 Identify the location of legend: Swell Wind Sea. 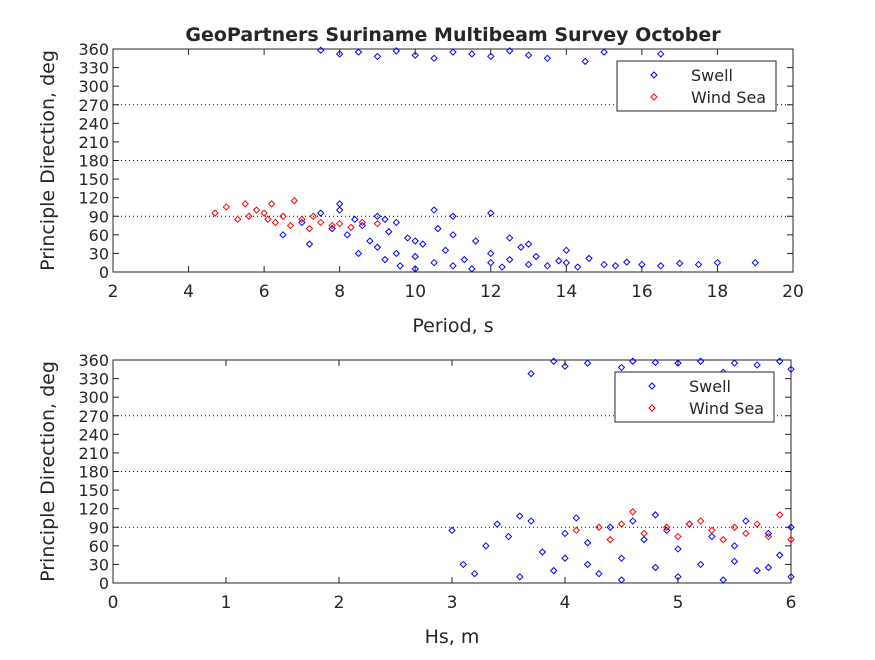
(696, 86).